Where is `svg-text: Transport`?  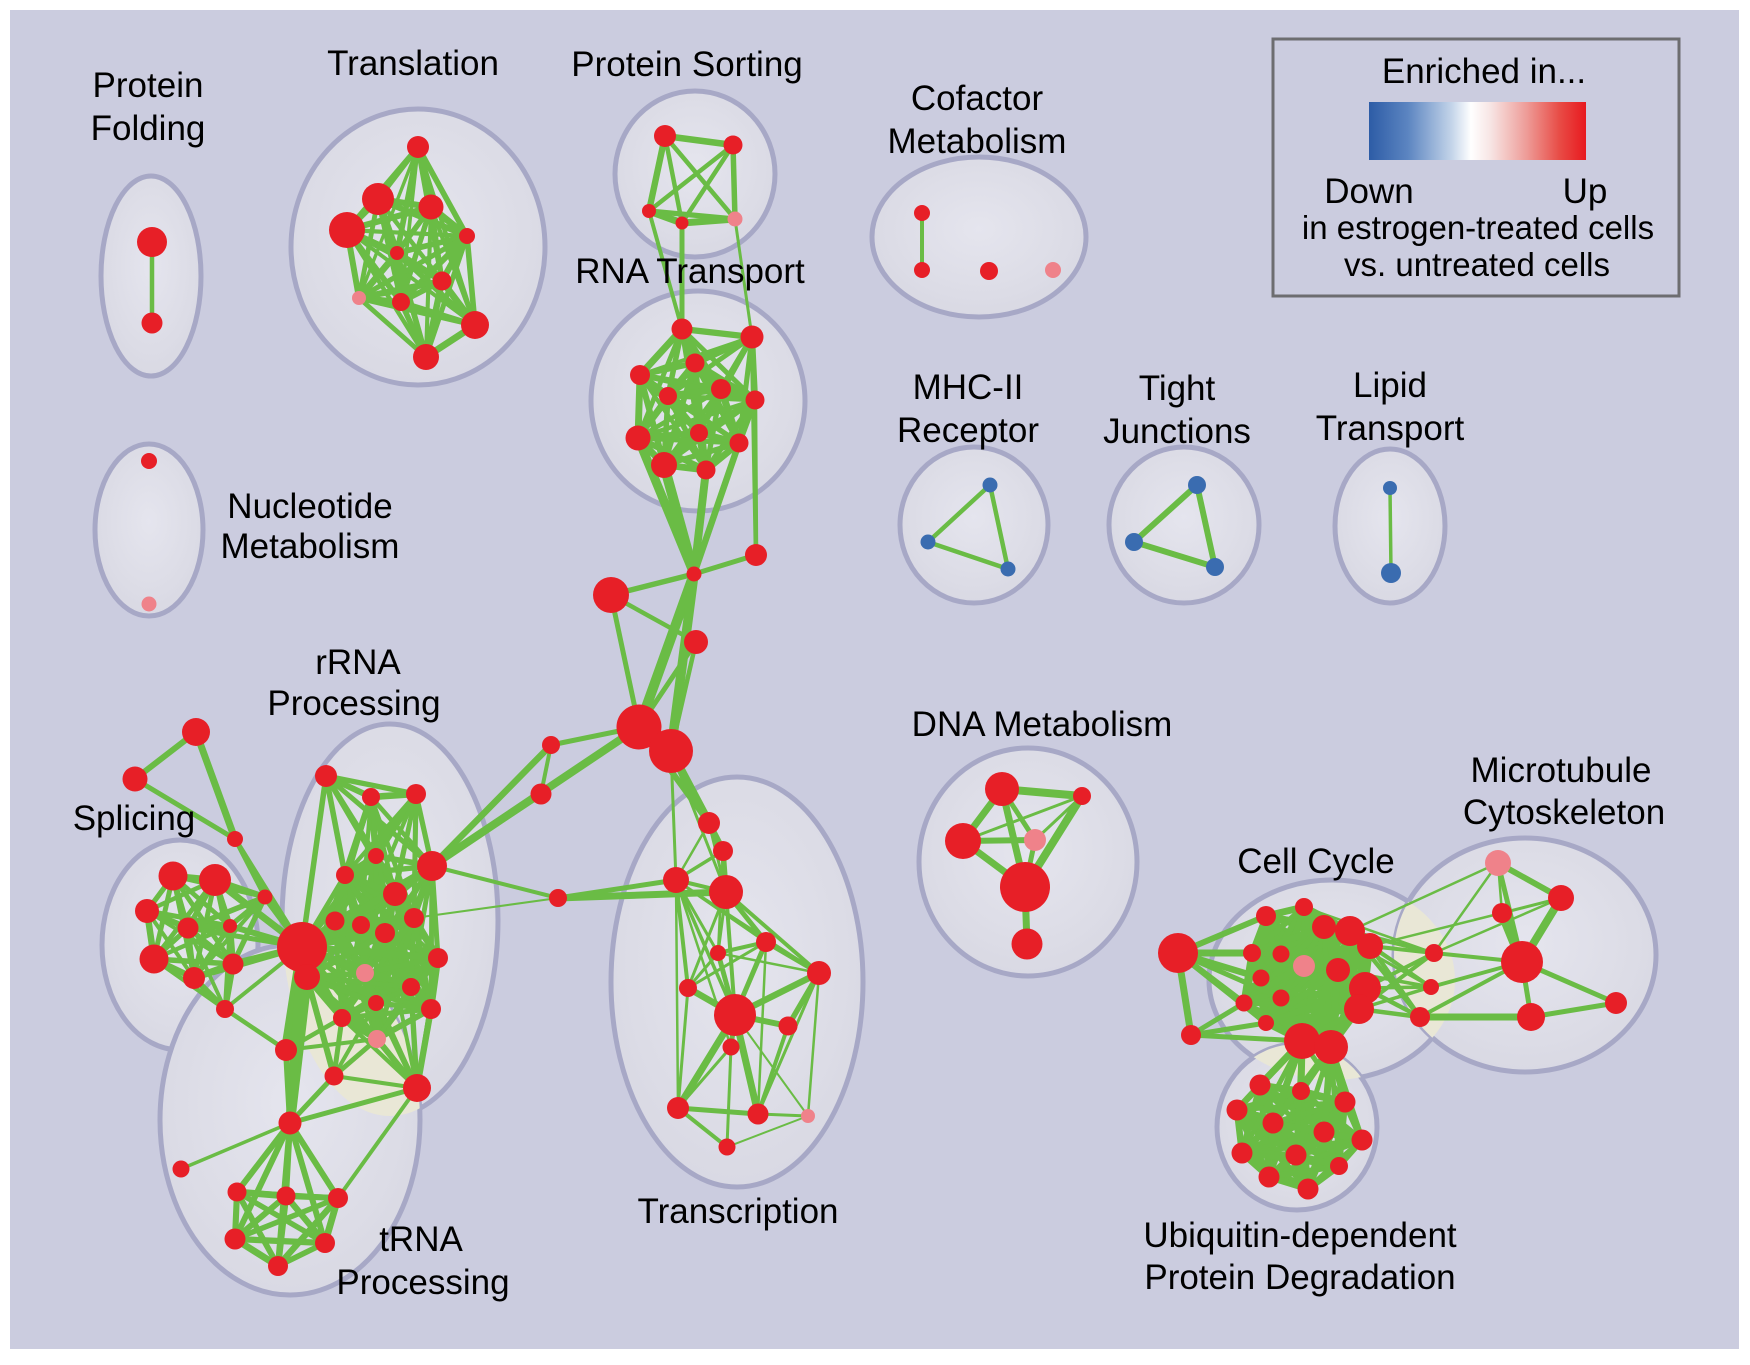 svg-text: Transport is located at coordinates (1390, 428).